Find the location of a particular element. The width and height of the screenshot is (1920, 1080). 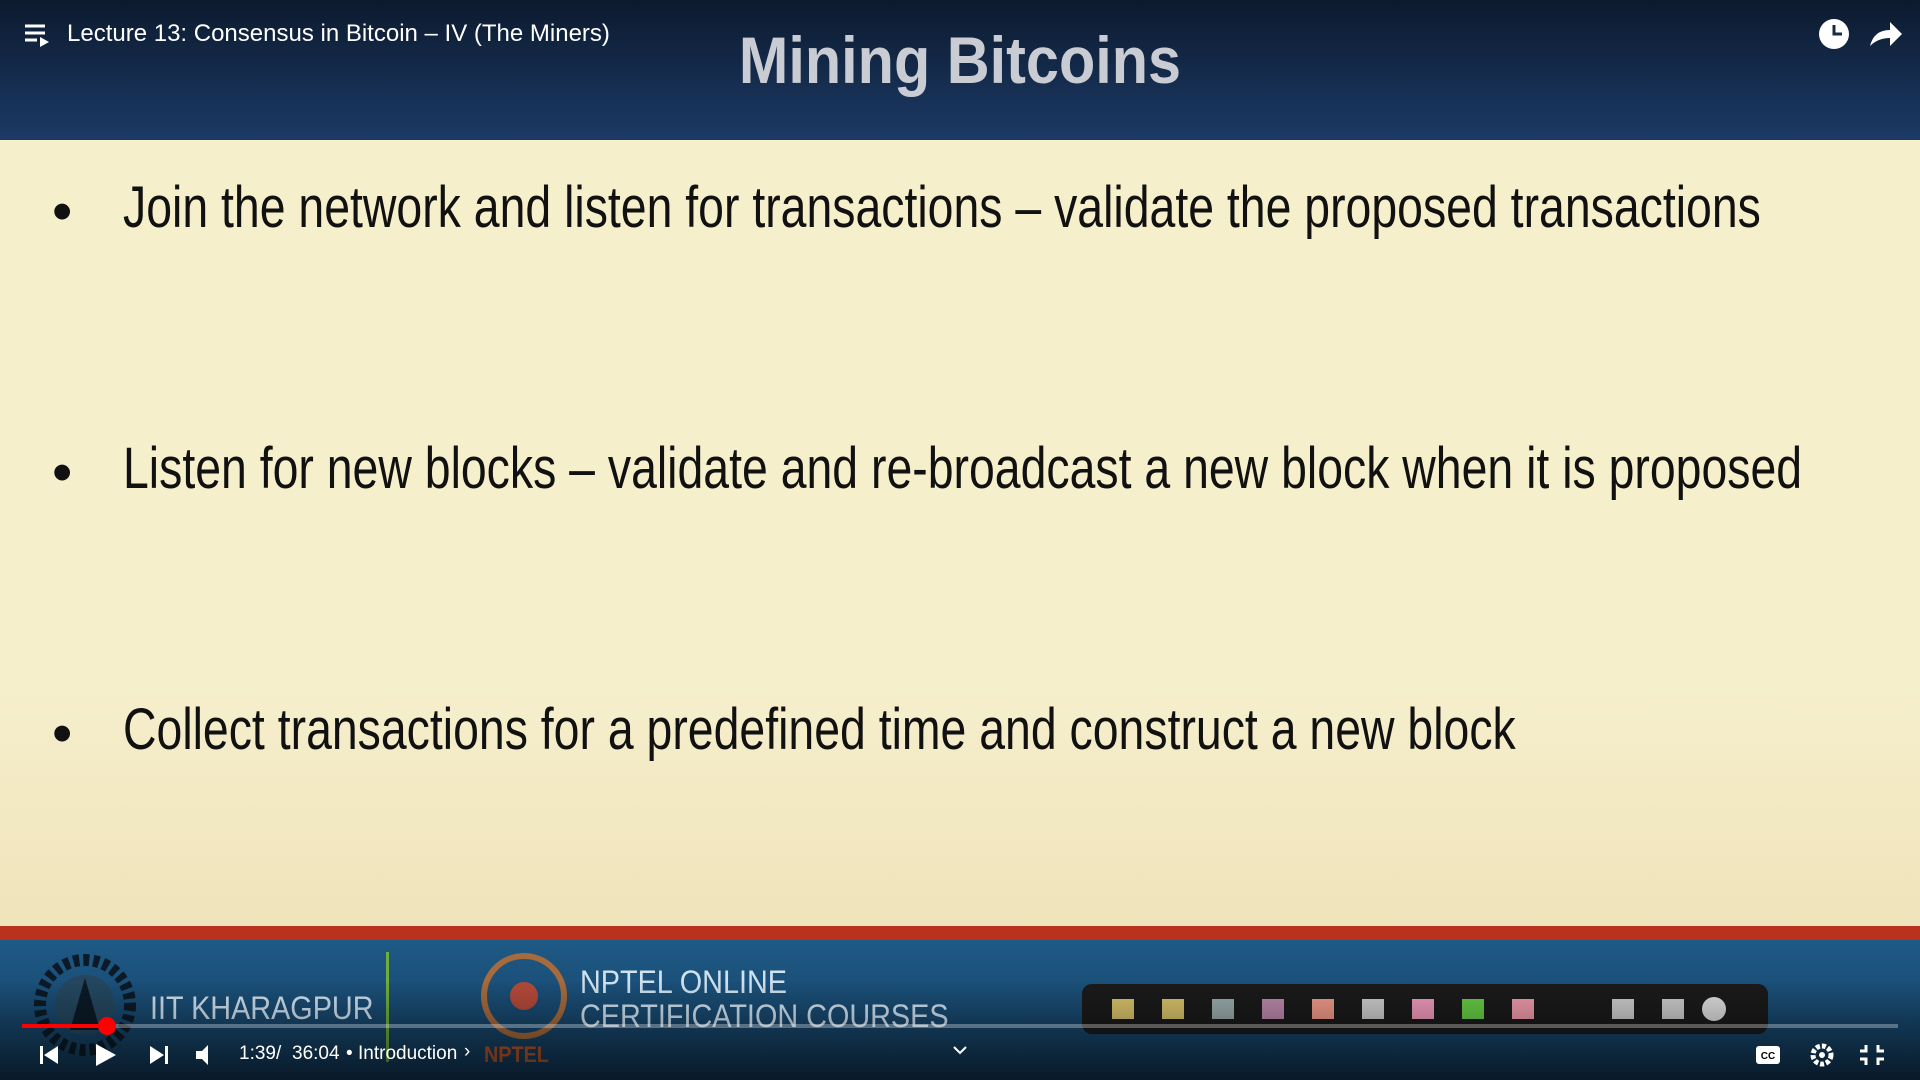

svg-text: CC is located at coordinates (1768, 1056).